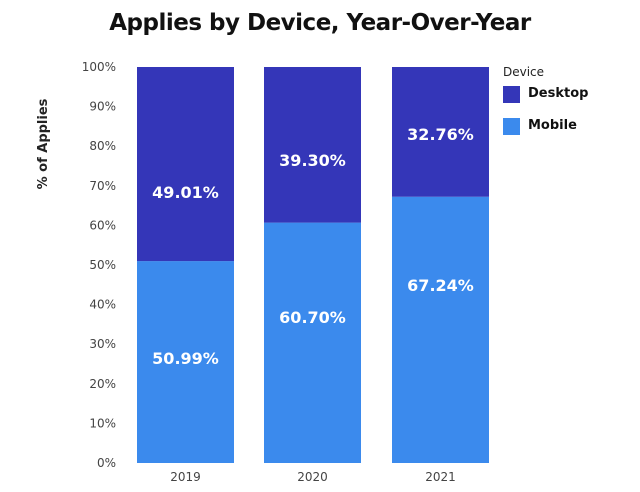 The height and width of the screenshot is (492, 640). What do you see at coordinates (102, 344) in the screenshot?
I see `y-tick-label: 30%` at bounding box center [102, 344].